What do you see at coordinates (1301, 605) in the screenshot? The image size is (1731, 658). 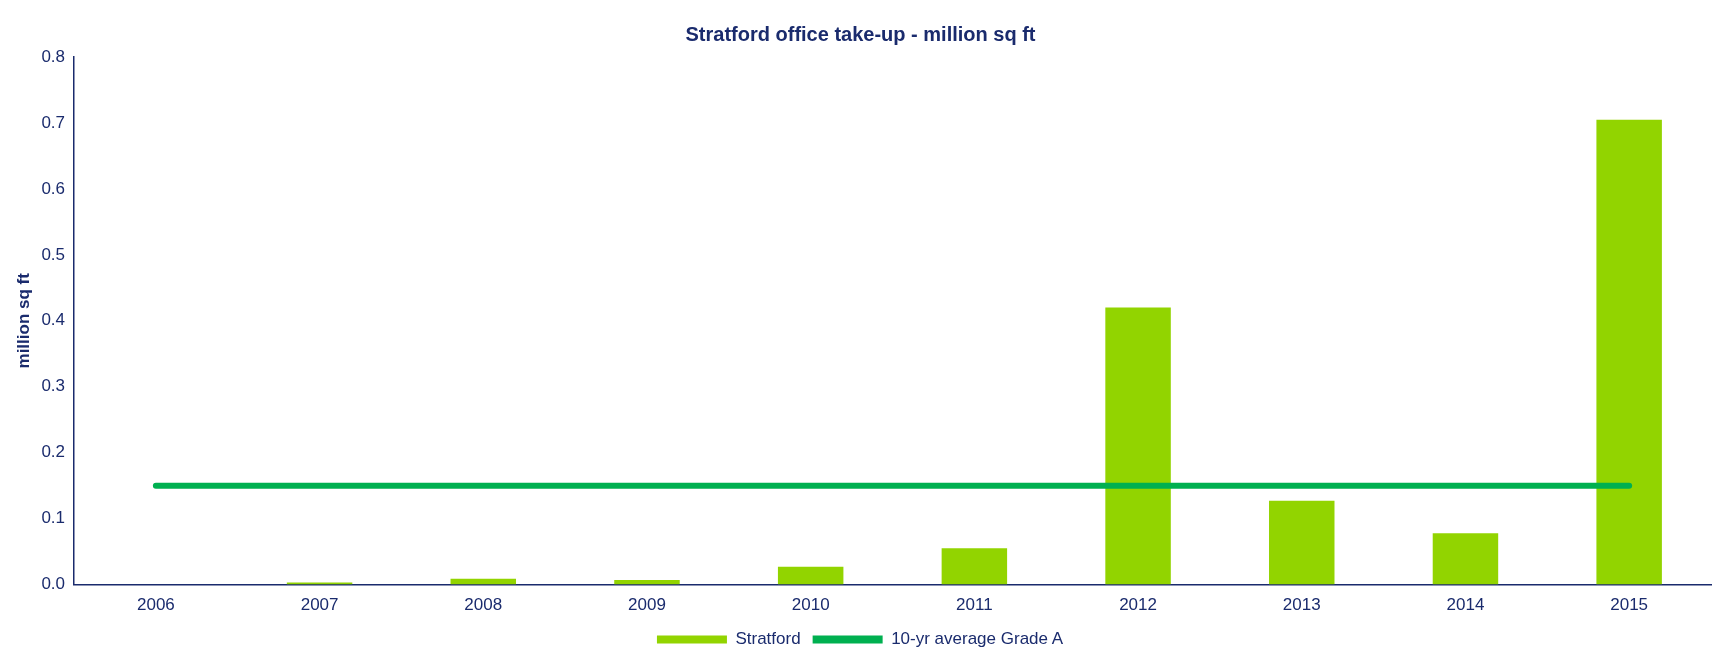 I see `x-tick-label: 2013` at bounding box center [1301, 605].